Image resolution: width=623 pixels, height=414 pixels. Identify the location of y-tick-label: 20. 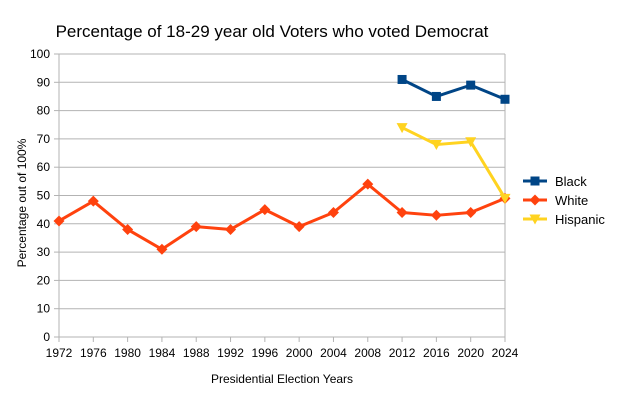
(44, 280).